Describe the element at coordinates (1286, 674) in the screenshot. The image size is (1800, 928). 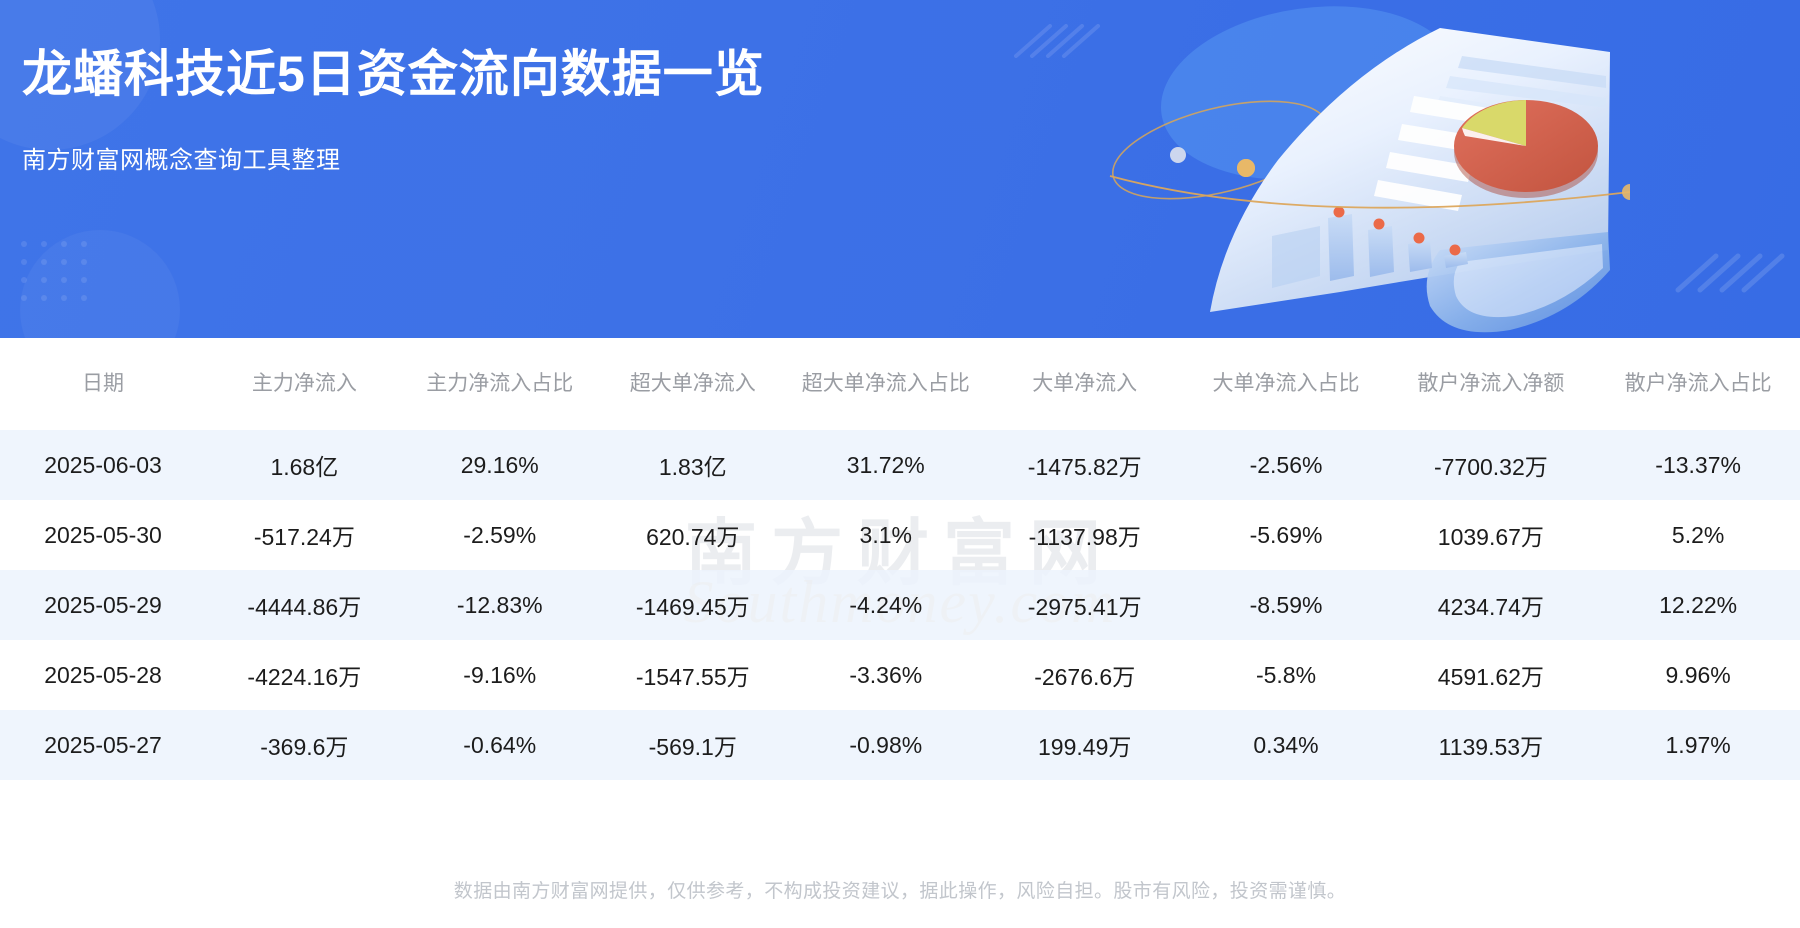
I see `cell-big-pct: -5.8%` at that location.